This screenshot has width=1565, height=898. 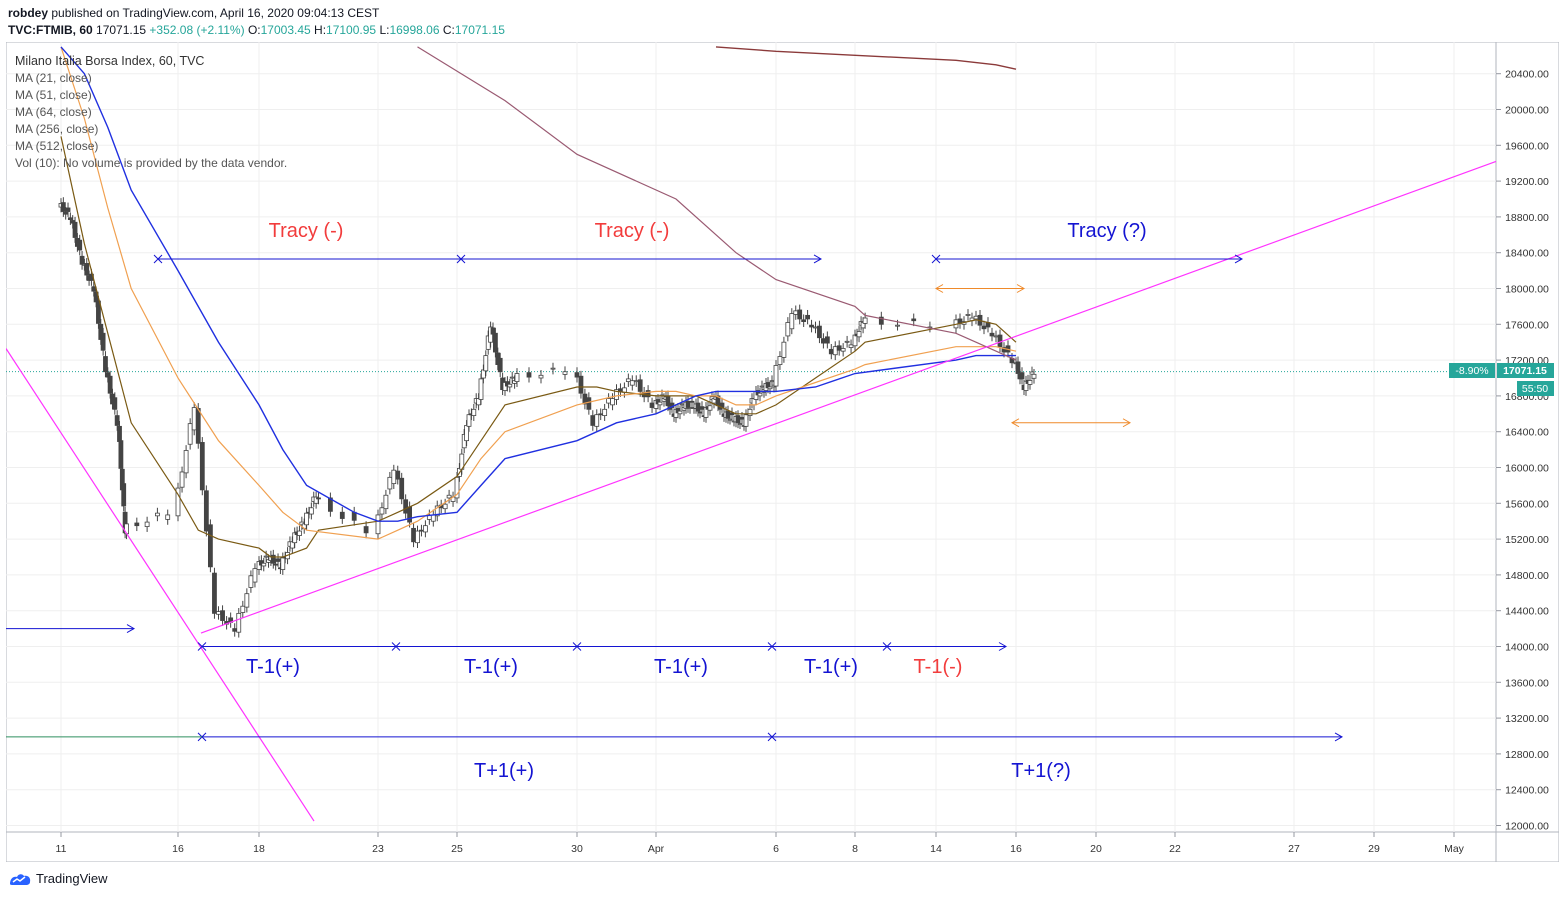 What do you see at coordinates (197, 30) in the screenshot?
I see `price-change: +352.08 (+2.11%)` at bounding box center [197, 30].